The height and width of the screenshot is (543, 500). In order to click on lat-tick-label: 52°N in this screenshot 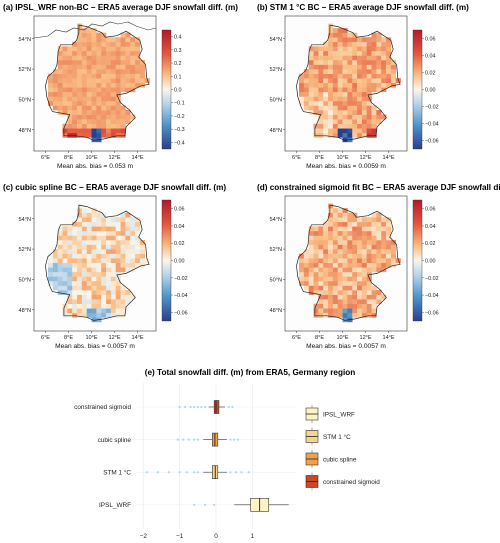, I will do `click(25, 70)`.